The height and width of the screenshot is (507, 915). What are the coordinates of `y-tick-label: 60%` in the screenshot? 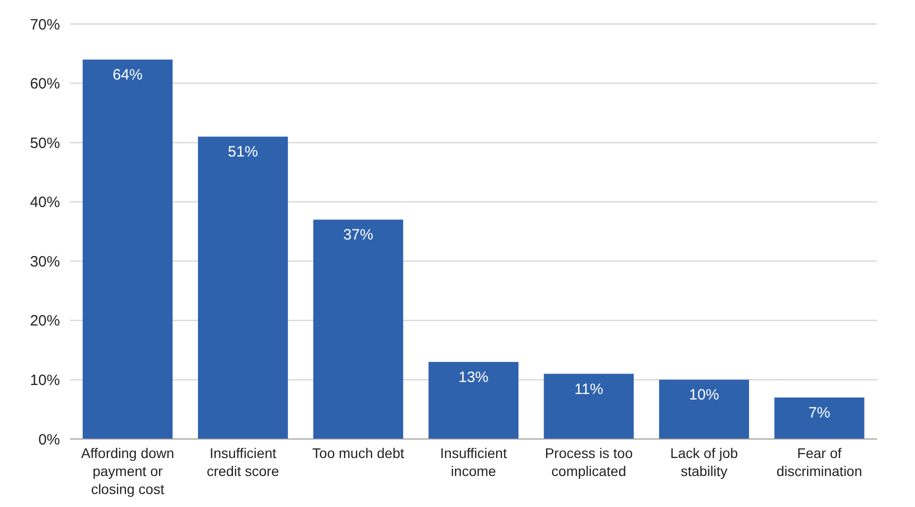 It's located at (45, 84).